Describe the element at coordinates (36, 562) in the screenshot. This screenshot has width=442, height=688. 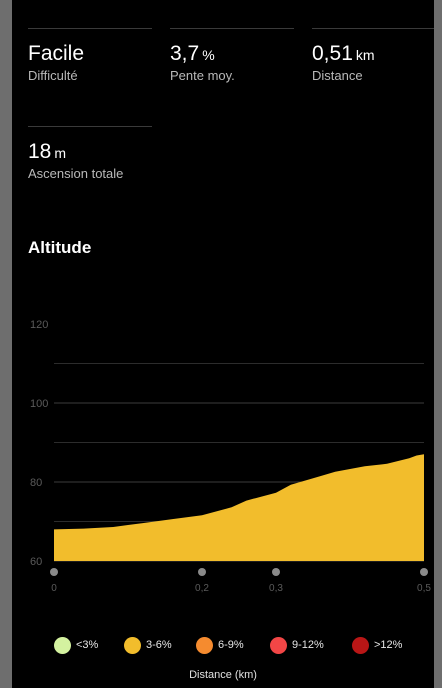
I see `y-tick-label: 60` at that location.